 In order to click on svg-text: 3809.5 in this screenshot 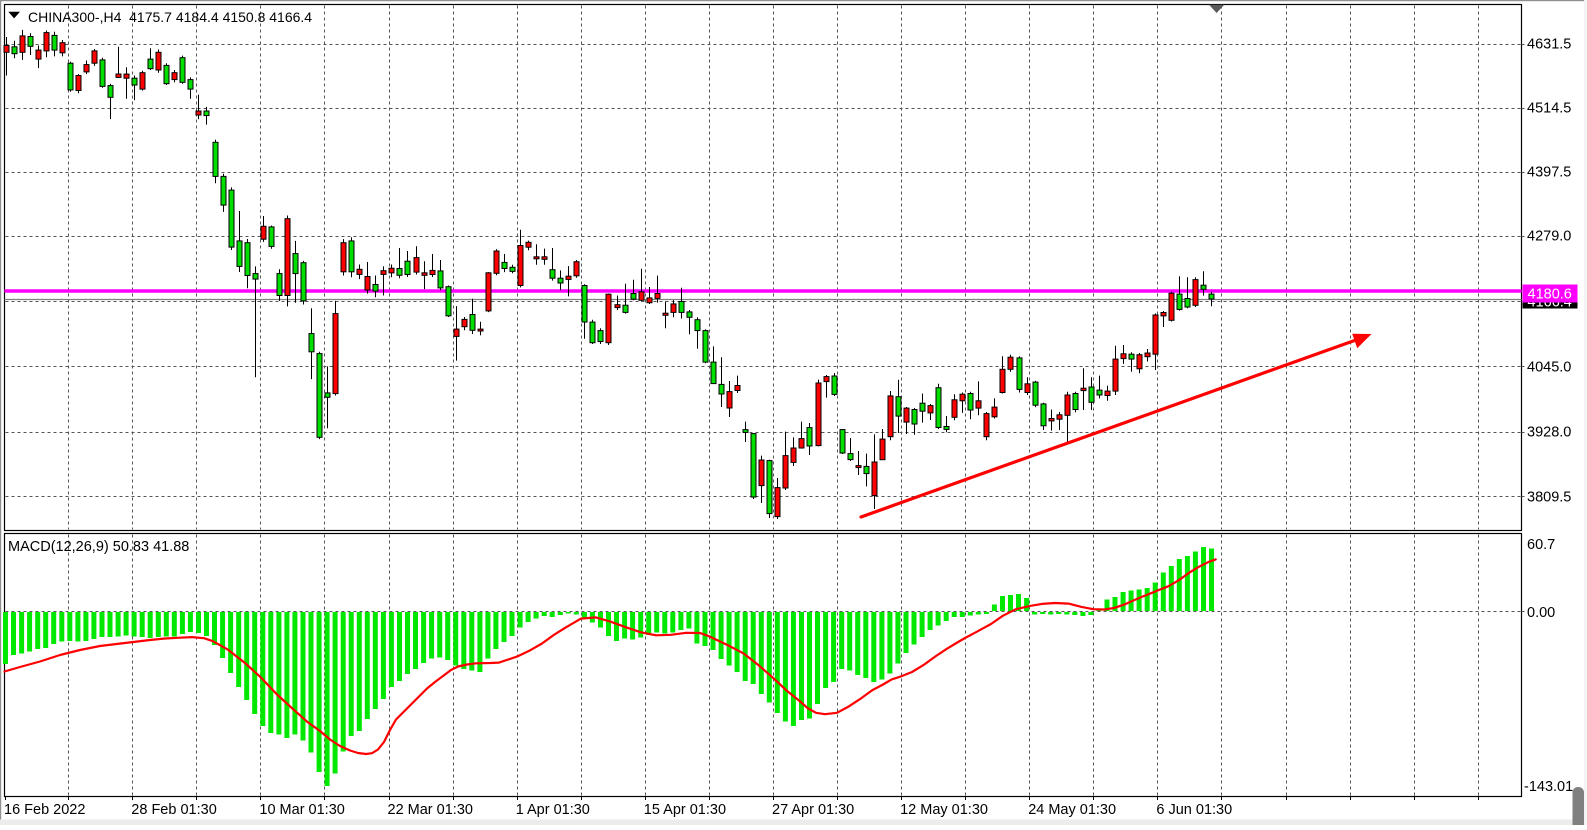, I will do `click(1549, 498)`.